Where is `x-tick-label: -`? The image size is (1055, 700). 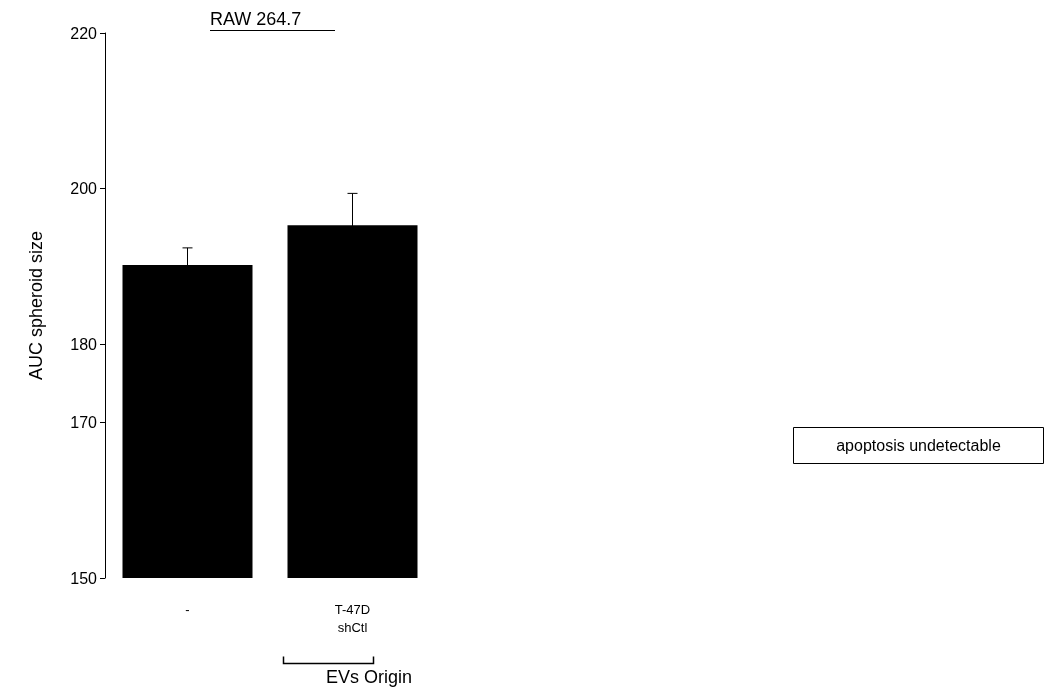 x-tick-label: - is located at coordinates (187, 609).